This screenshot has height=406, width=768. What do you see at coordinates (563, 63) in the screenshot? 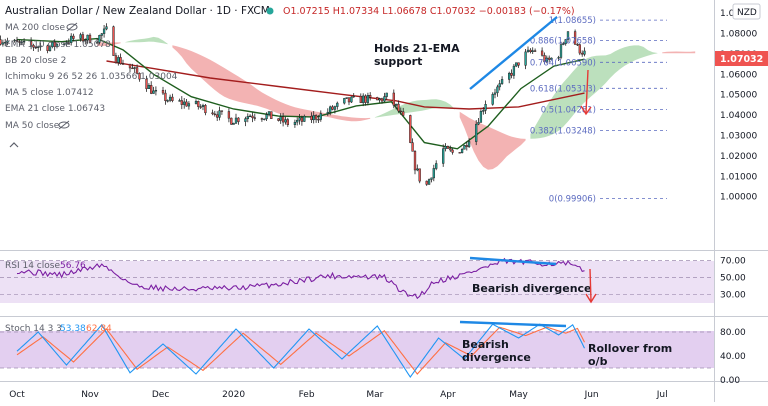
I see `fib-level-label: 0.764(1.06590)` at bounding box center [563, 63].